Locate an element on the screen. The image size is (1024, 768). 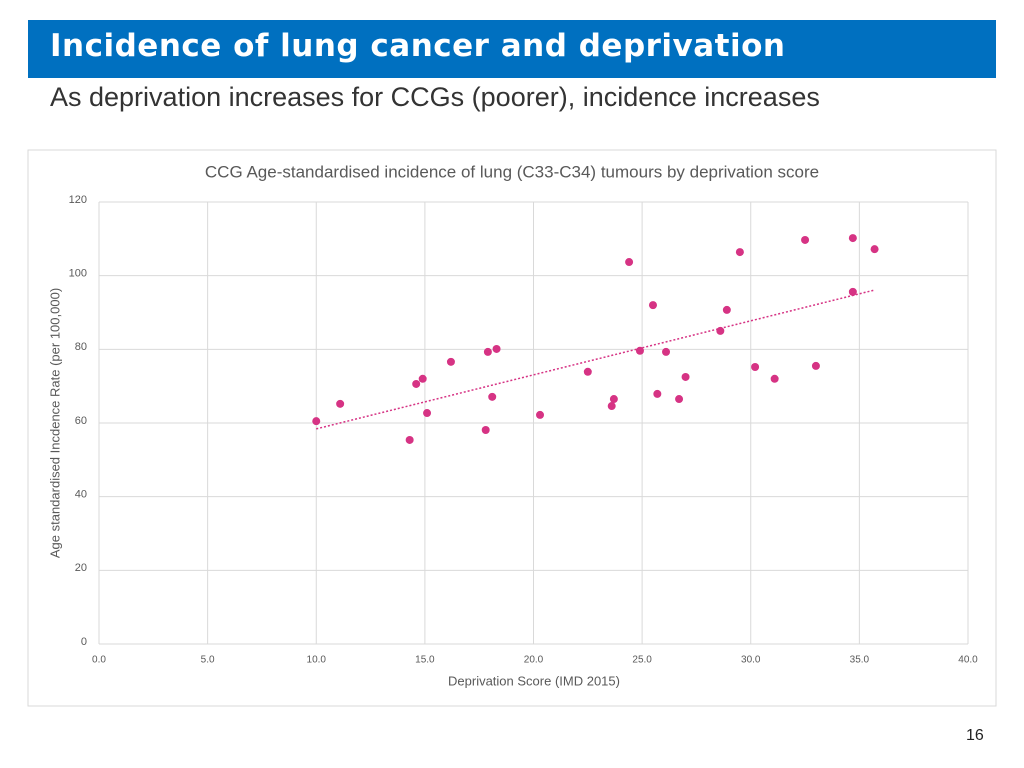
y-tick-label: 40 is located at coordinates (81, 495).